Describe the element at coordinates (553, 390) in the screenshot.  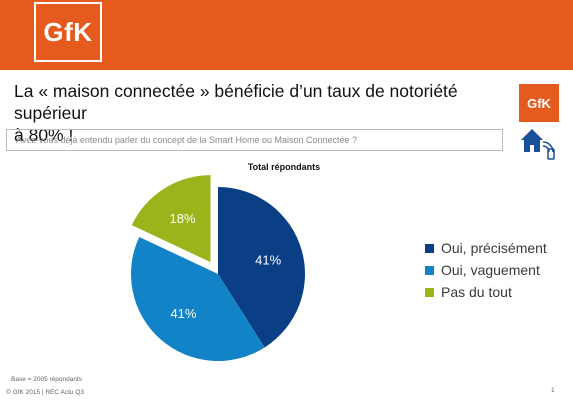
I see `page-number: 1` at that location.